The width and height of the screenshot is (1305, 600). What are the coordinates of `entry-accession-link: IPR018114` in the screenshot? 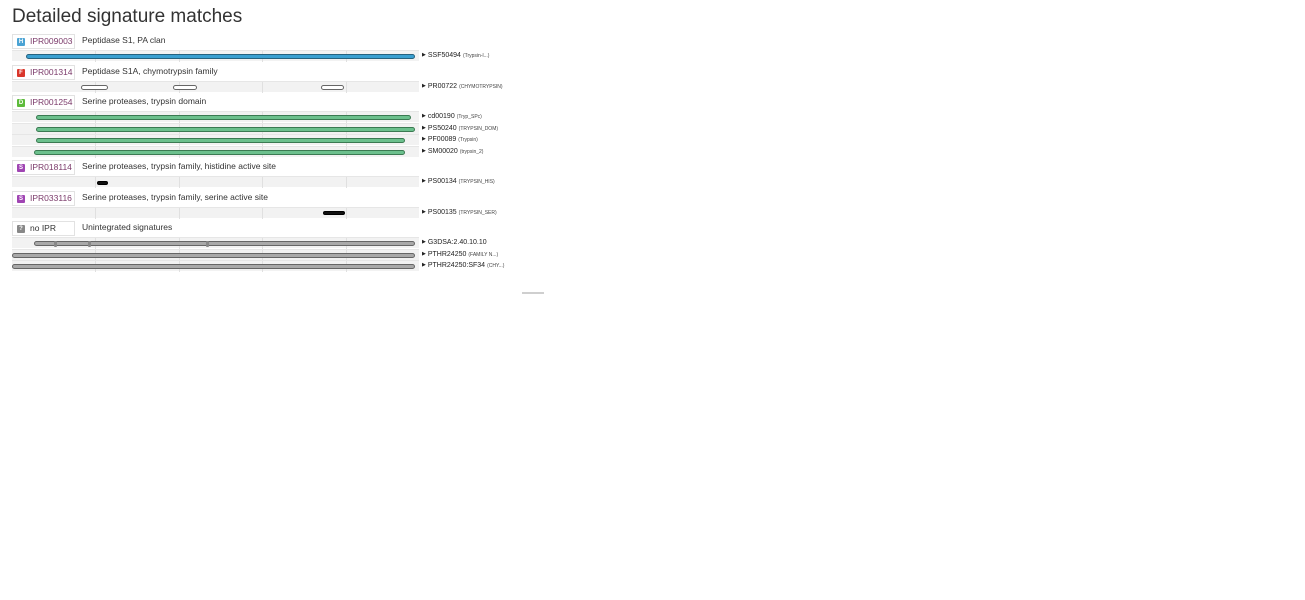 It's located at (51, 167).